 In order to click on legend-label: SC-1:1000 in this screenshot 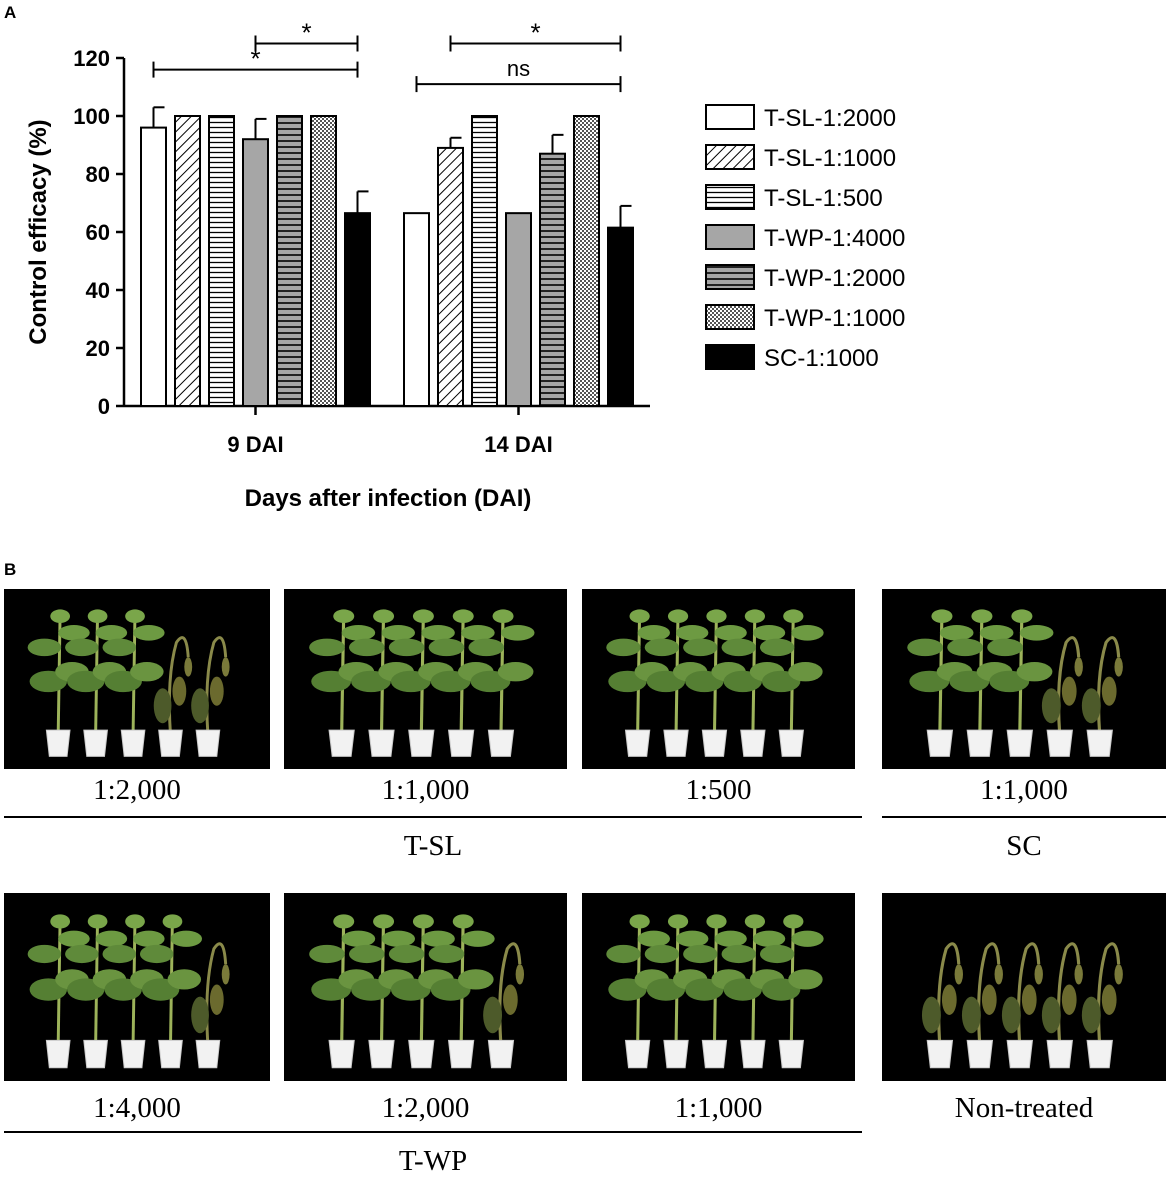, I will do `click(821, 358)`.